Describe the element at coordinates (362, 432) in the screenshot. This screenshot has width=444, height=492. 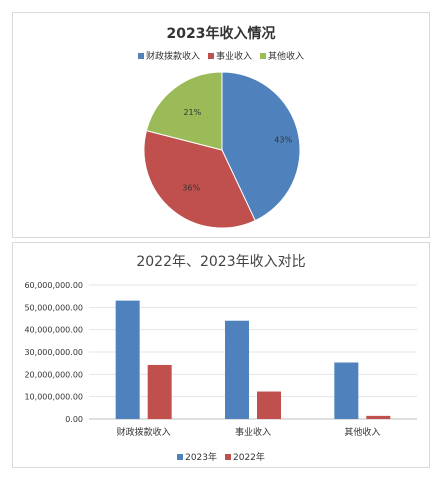
I see `x-tick-label: 其他收入` at that location.